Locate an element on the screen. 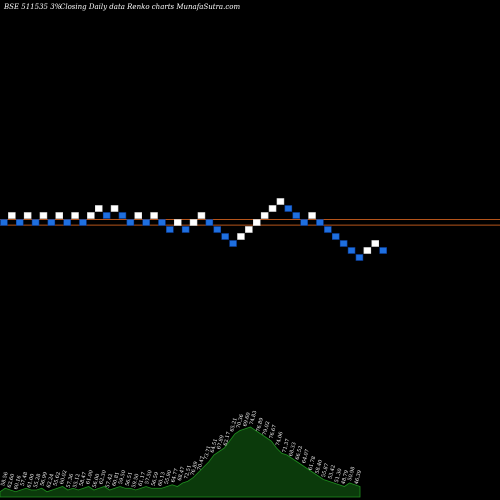  price-label: 55.28 is located at coordinates (38, 480).